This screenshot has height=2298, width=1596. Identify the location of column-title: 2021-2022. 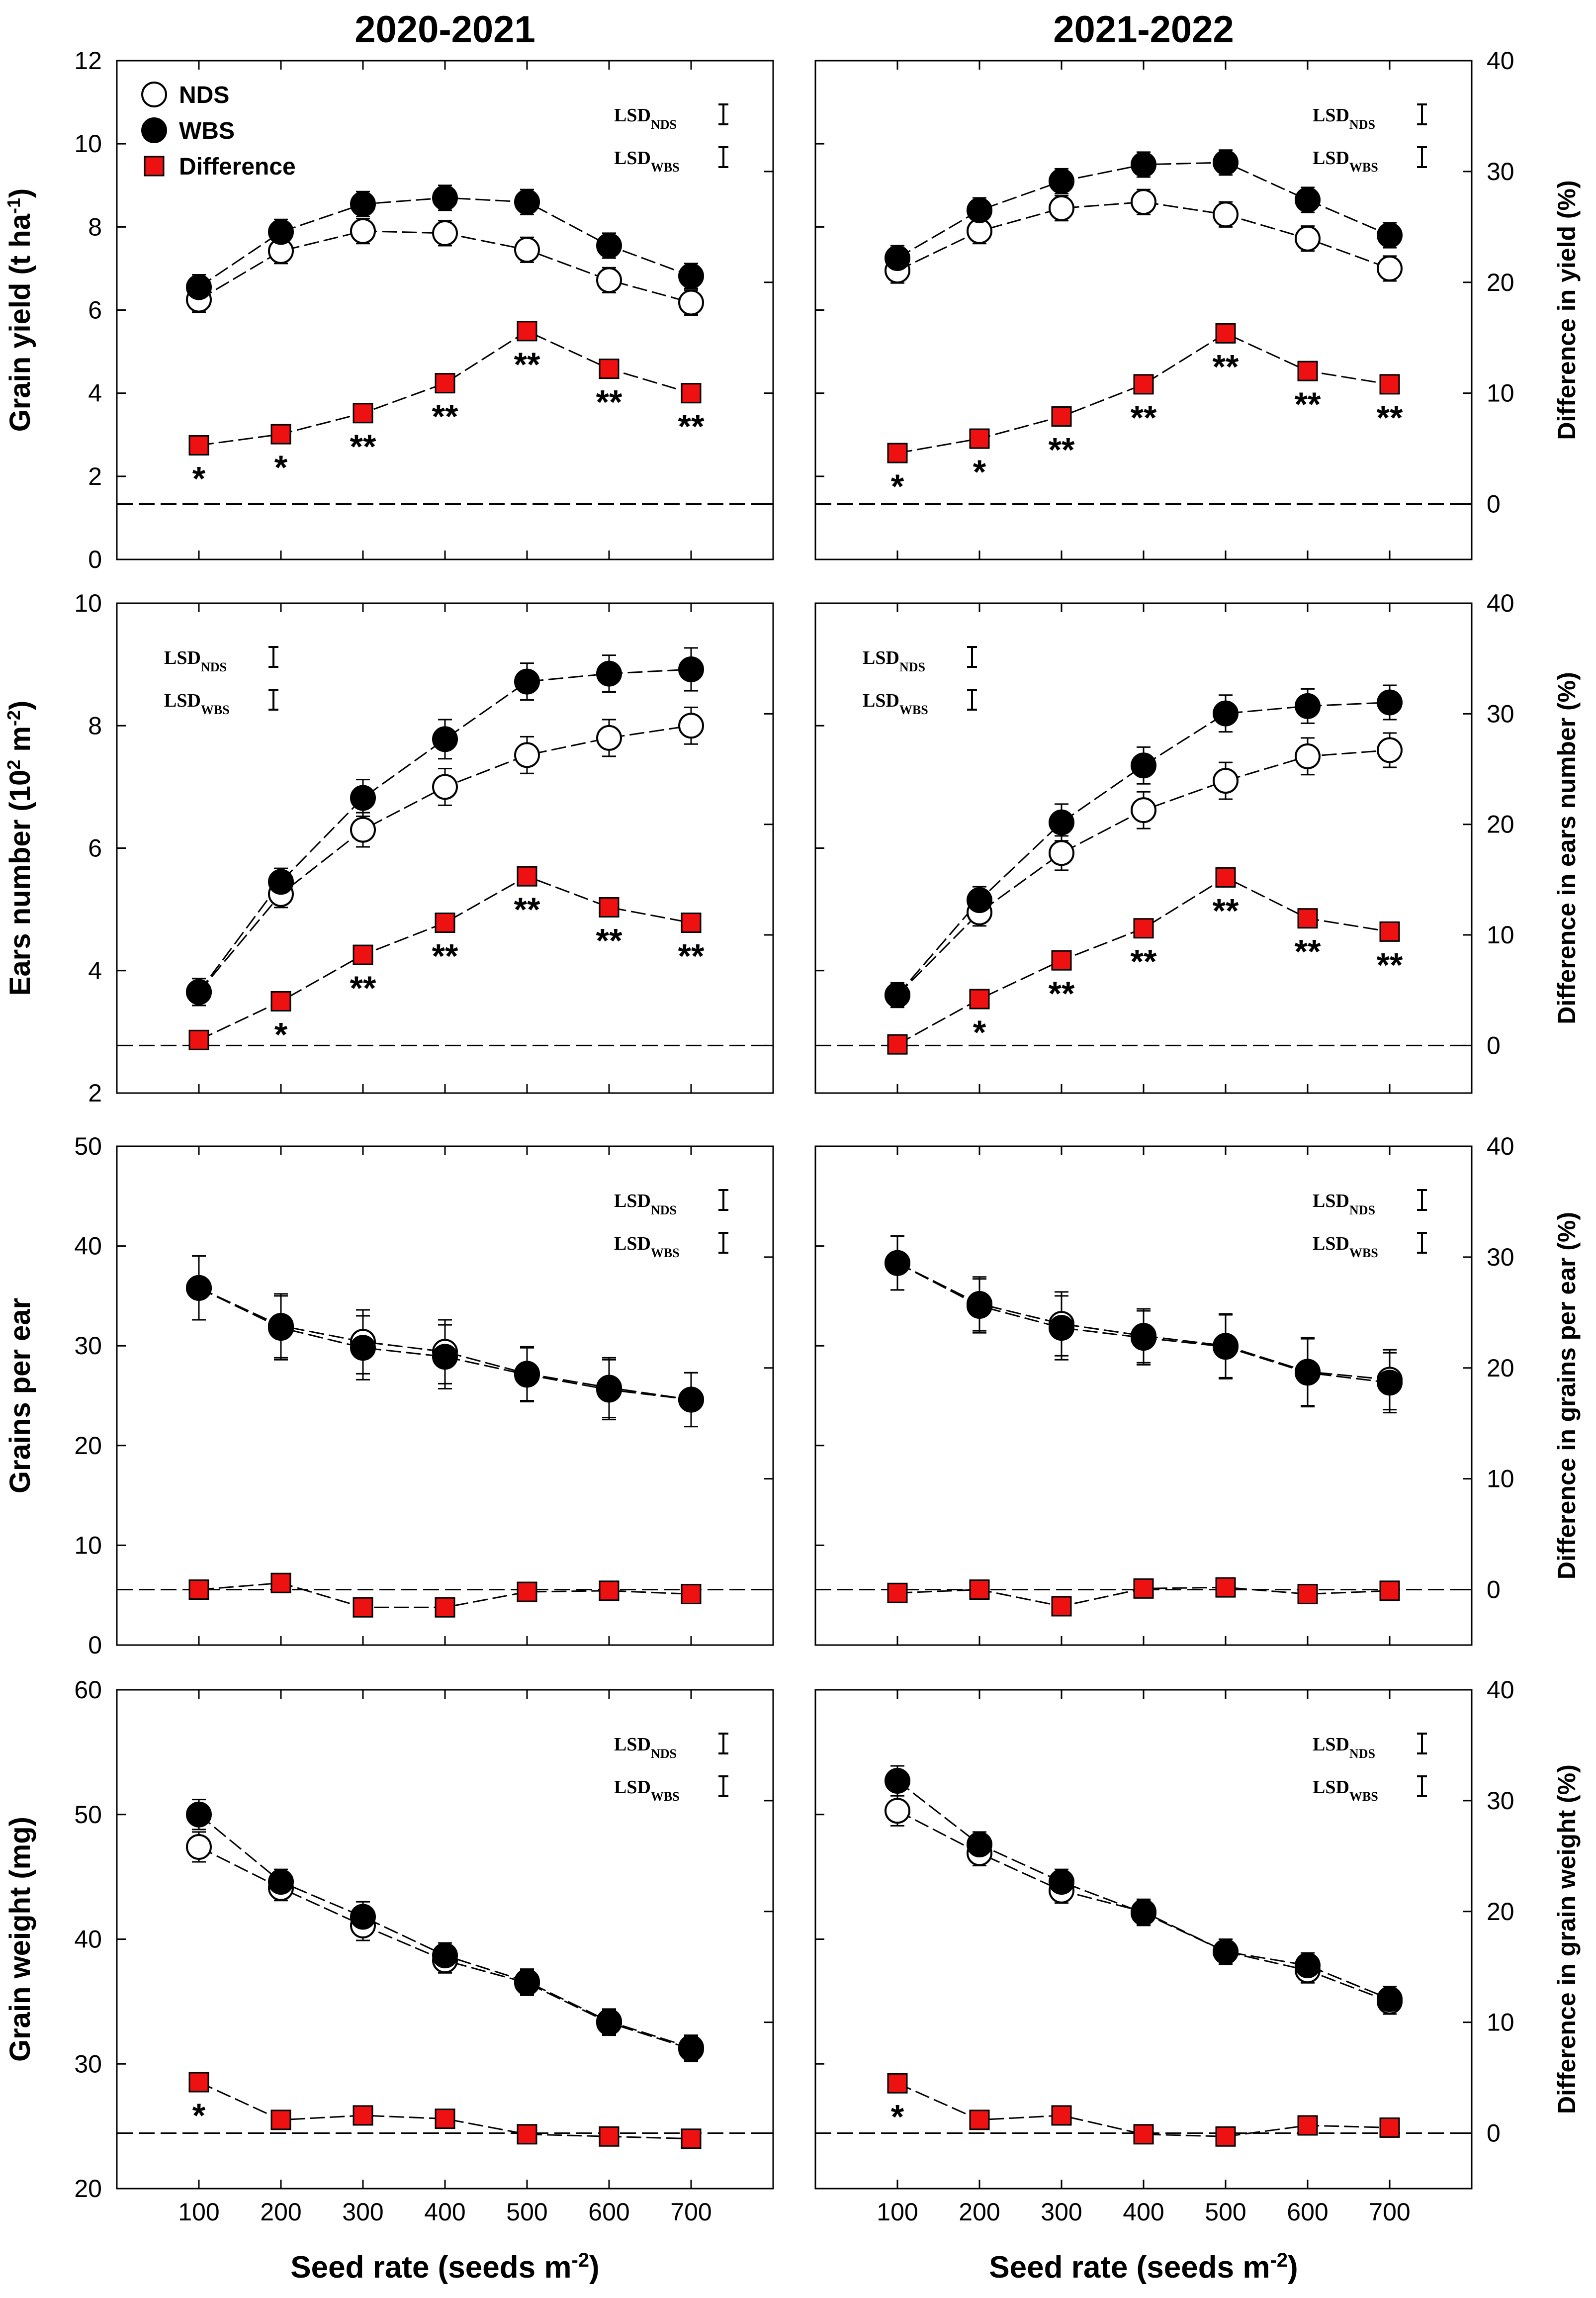
(1144, 29).